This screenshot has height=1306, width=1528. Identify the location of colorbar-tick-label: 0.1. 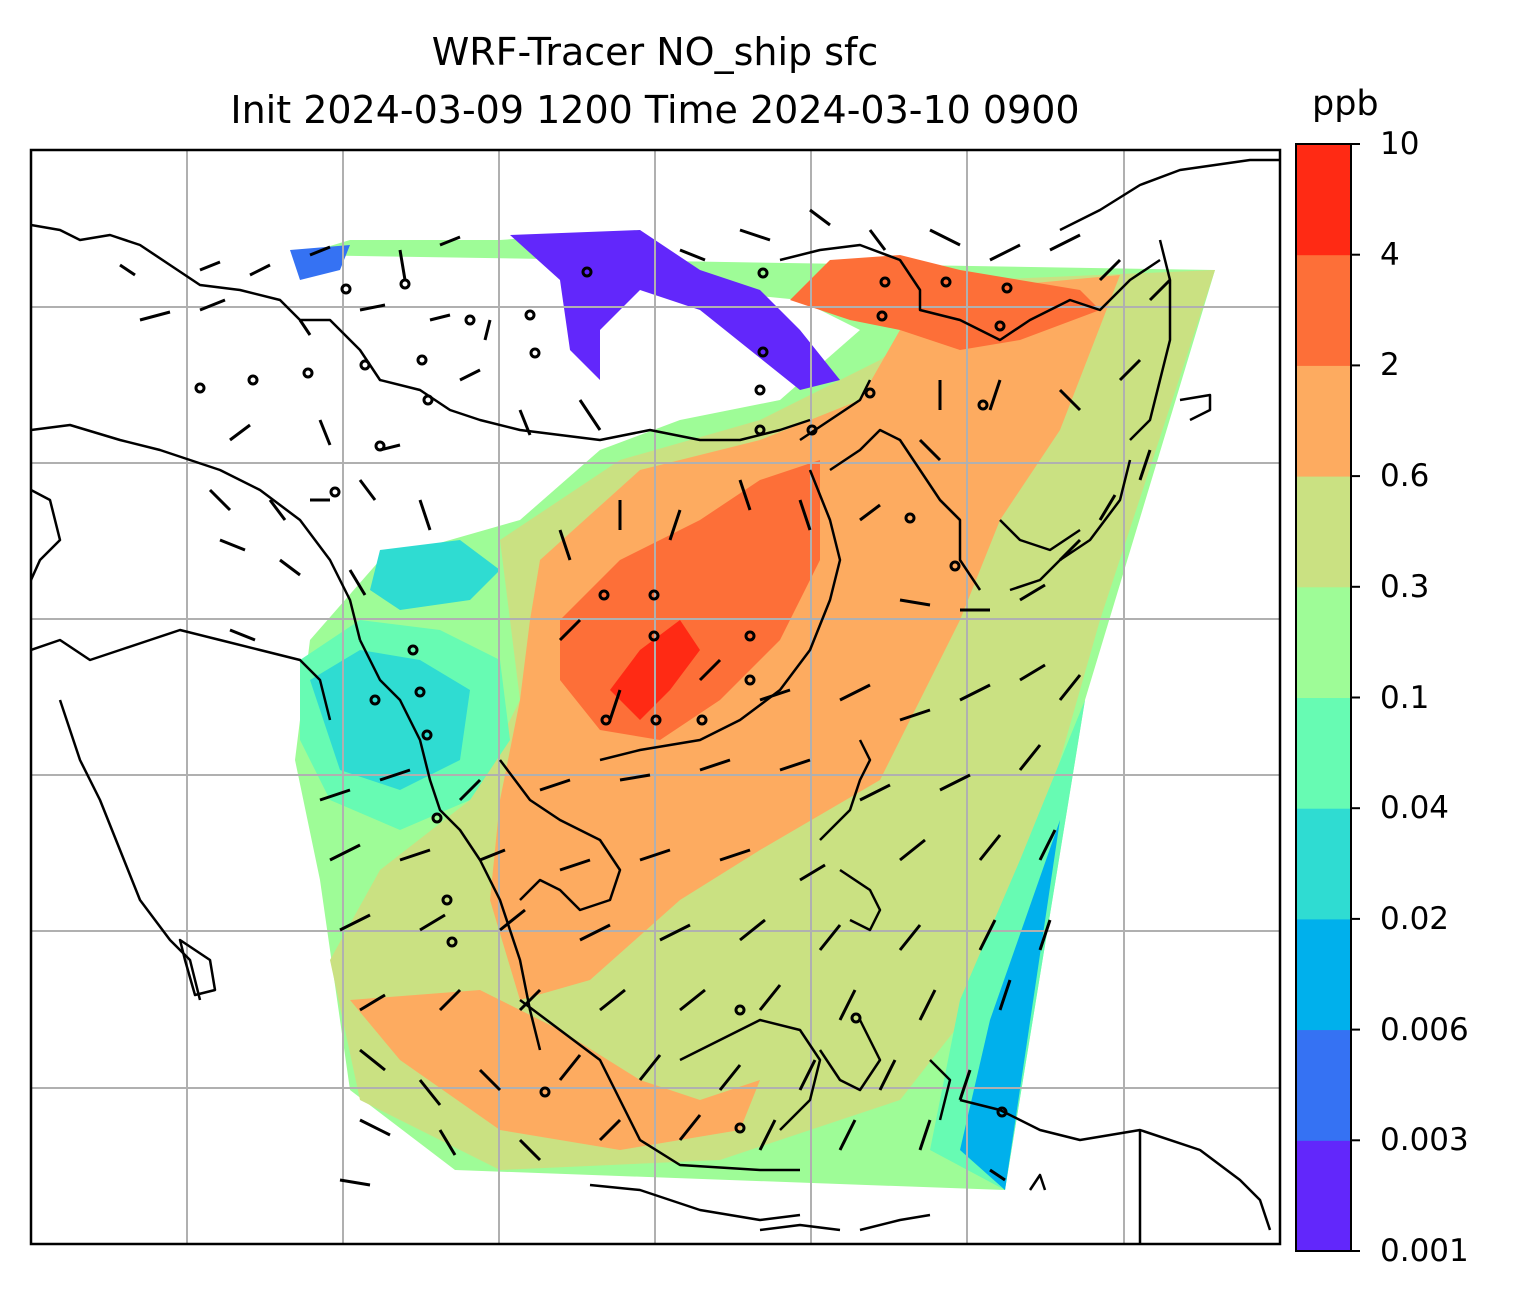
(1405, 697).